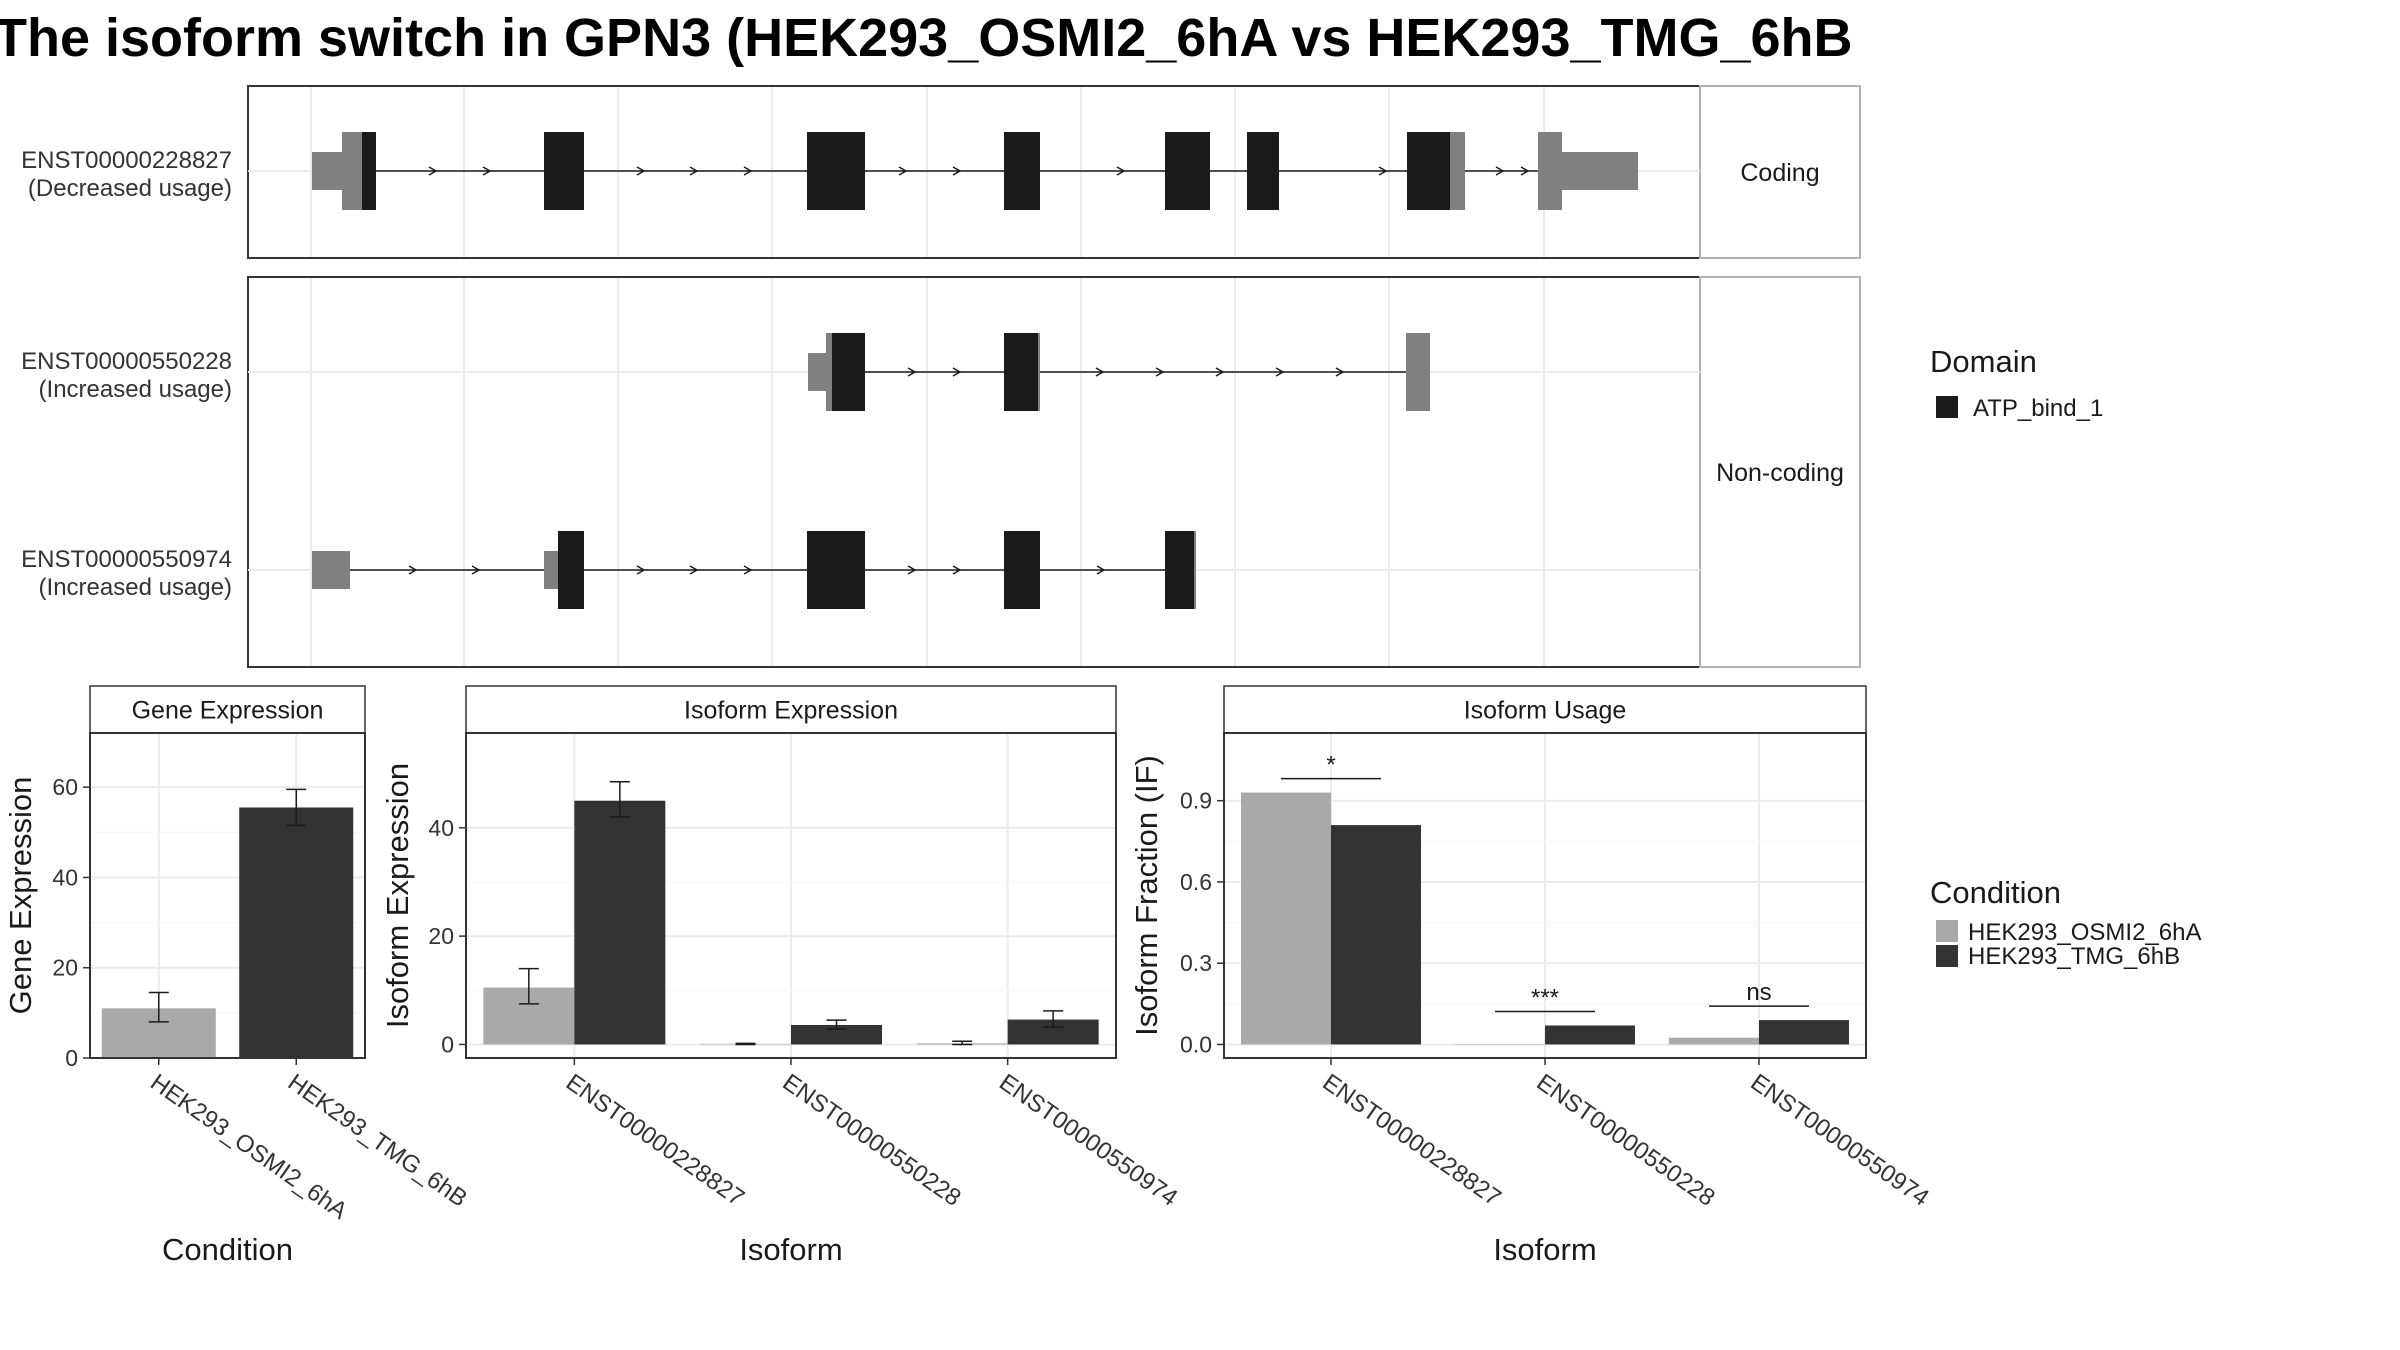  What do you see at coordinates (2016, 383) in the screenshot?
I see `domain-legend: Domain ATP_bind_1` at bounding box center [2016, 383].